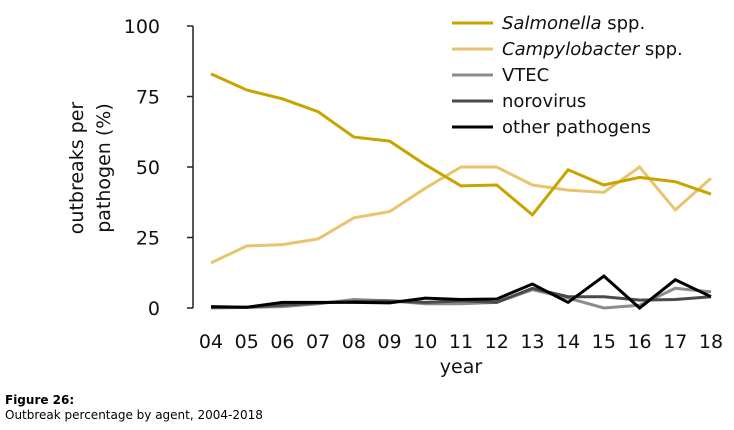 This screenshot has height=430, width=734. Describe the element at coordinates (211, 342) in the screenshot. I see `x-tick-label: 04` at that location.